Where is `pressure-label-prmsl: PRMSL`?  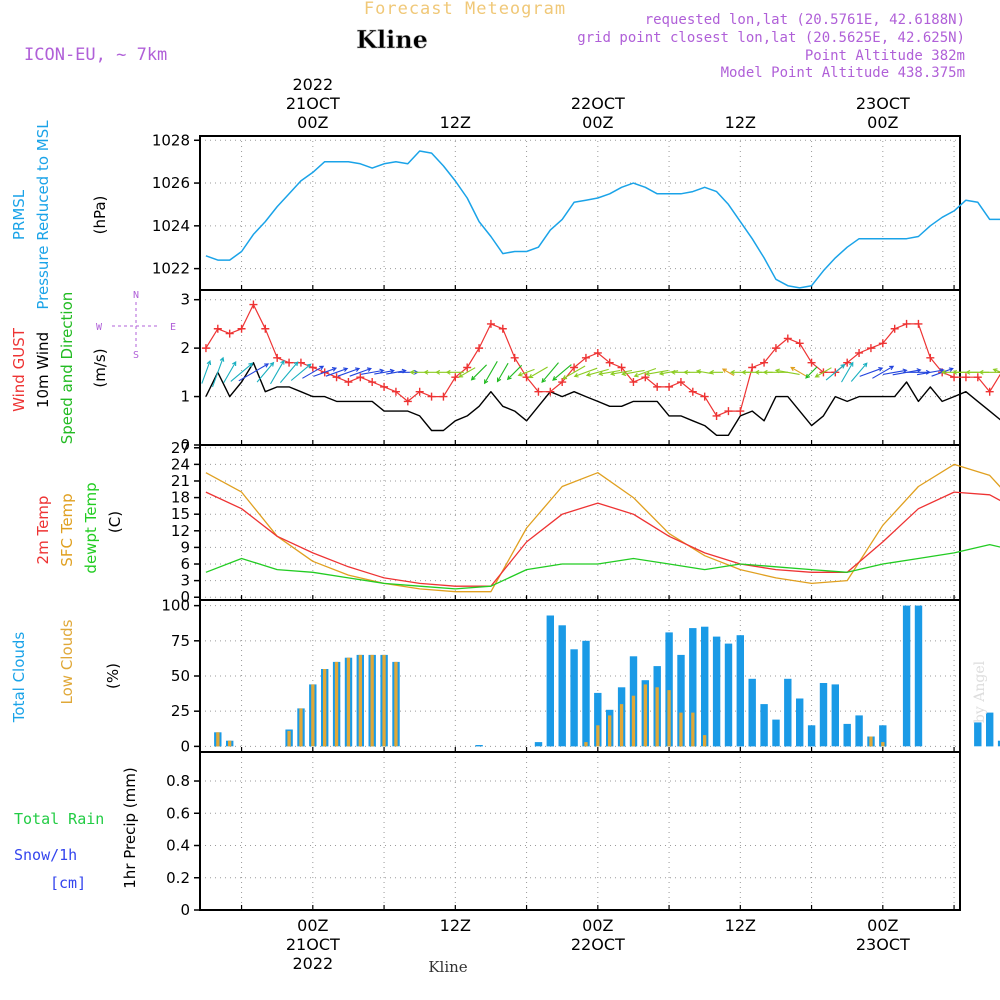 pressure-label-prmsl: PRMSL is located at coordinates (19, 214).